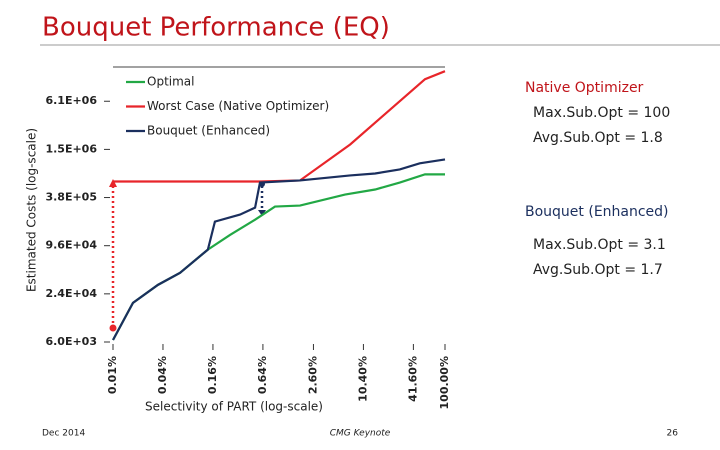 Image resolution: width=720 pixels, height=450 pixels. Describe the element at coordinates (598, 270) in the screenshot. I see `annotation: Avg.Sub.Opt = 1.7` at that location.